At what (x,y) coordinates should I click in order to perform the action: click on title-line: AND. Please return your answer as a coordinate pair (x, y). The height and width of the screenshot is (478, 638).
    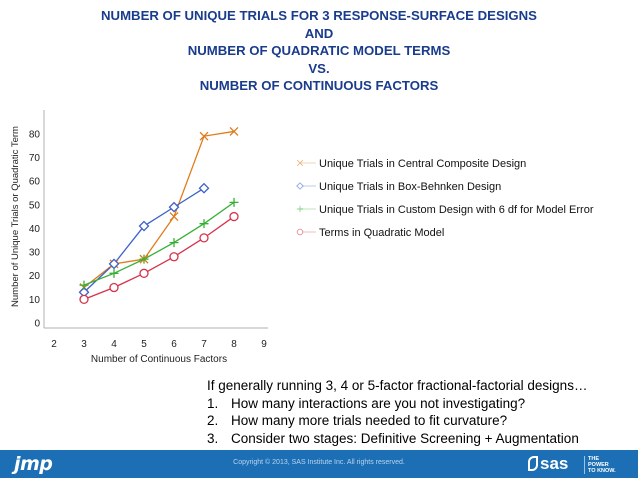
    Looking at the image, I should click on (319, 33).